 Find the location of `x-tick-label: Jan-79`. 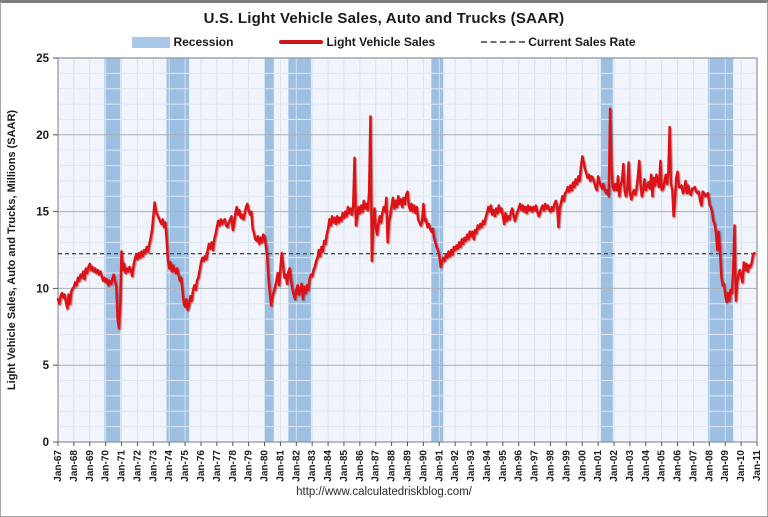

x-tick-label: Jan-79 is located at coordinates (249, 466).